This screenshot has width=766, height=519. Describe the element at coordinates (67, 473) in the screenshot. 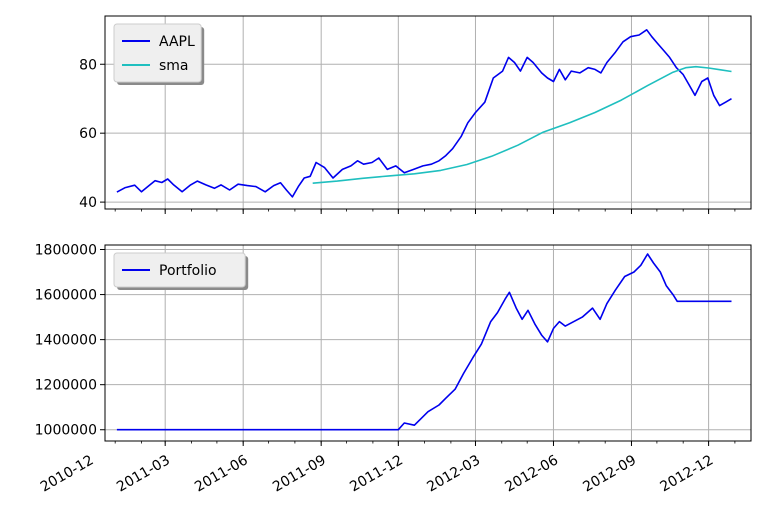

I see `x-tick-label: 2010-12` at that location.